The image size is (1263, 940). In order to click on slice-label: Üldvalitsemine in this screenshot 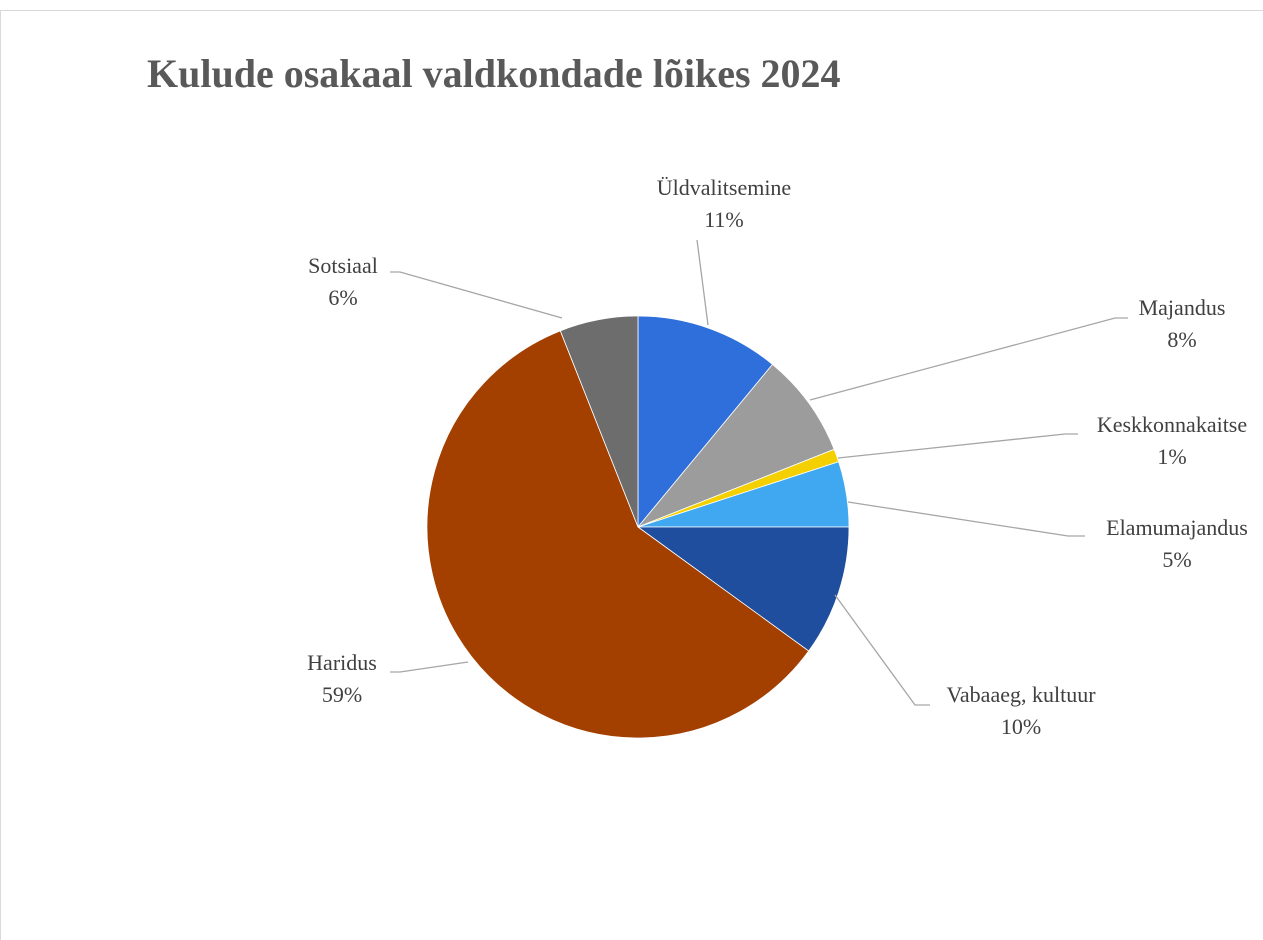, I will do `click(724, 187)`.